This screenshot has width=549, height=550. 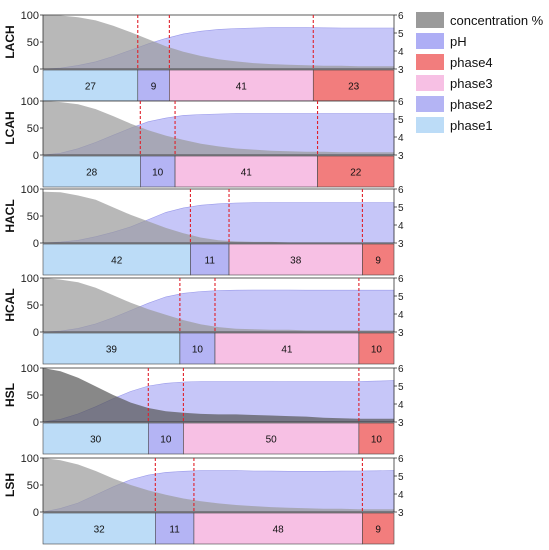 I want to click on legend-swatch-phase3, so click(x=430, y=83).